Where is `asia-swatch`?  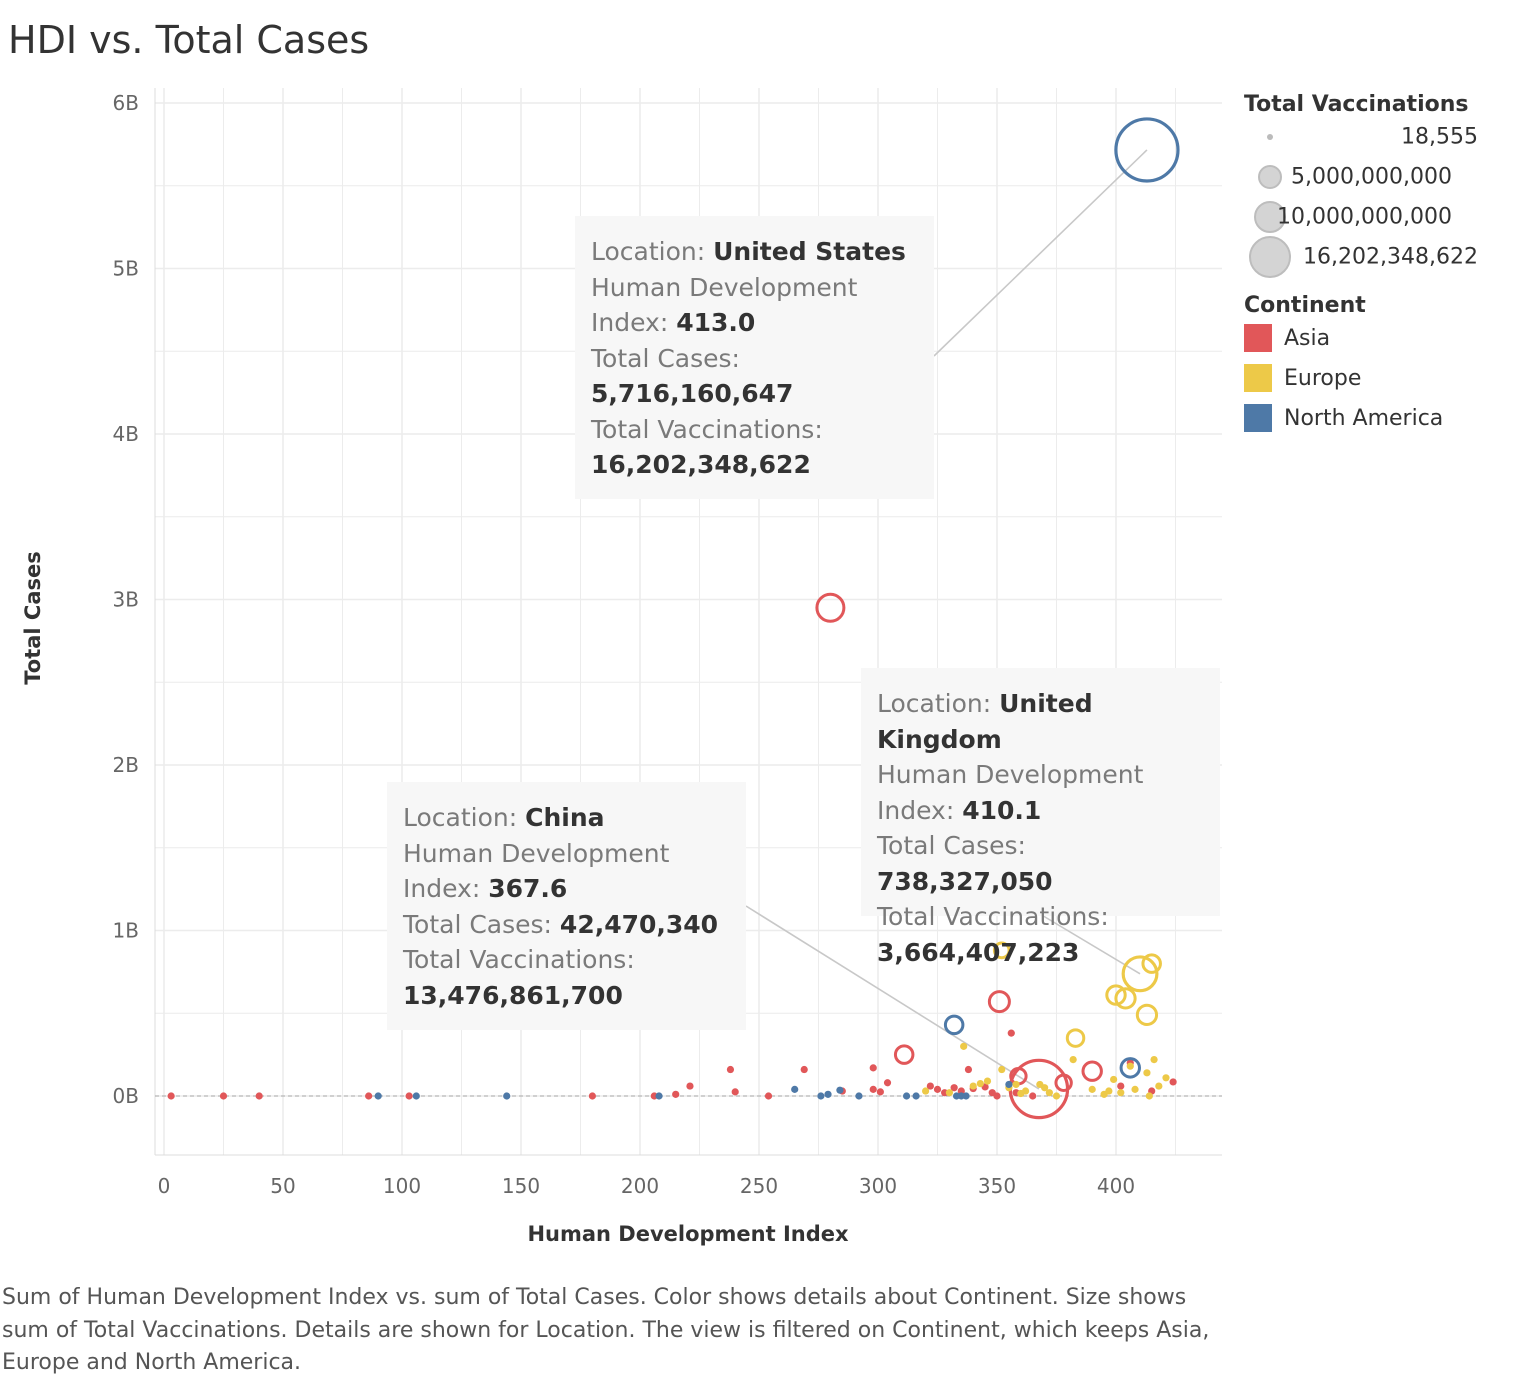
asia-swatch is located at coordinates (1258, 338).